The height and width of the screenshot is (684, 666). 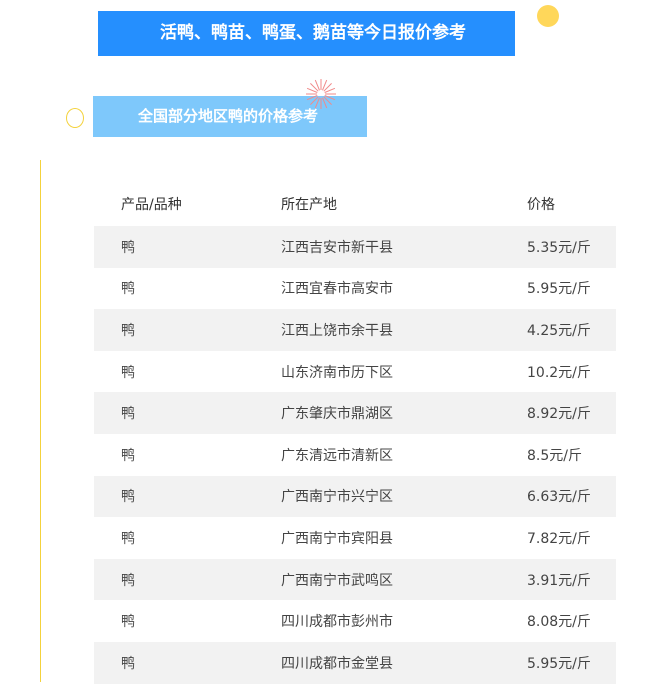 I want to click on cell-origin: 广西南宁市宾阳县, so click(x=337, y=538).